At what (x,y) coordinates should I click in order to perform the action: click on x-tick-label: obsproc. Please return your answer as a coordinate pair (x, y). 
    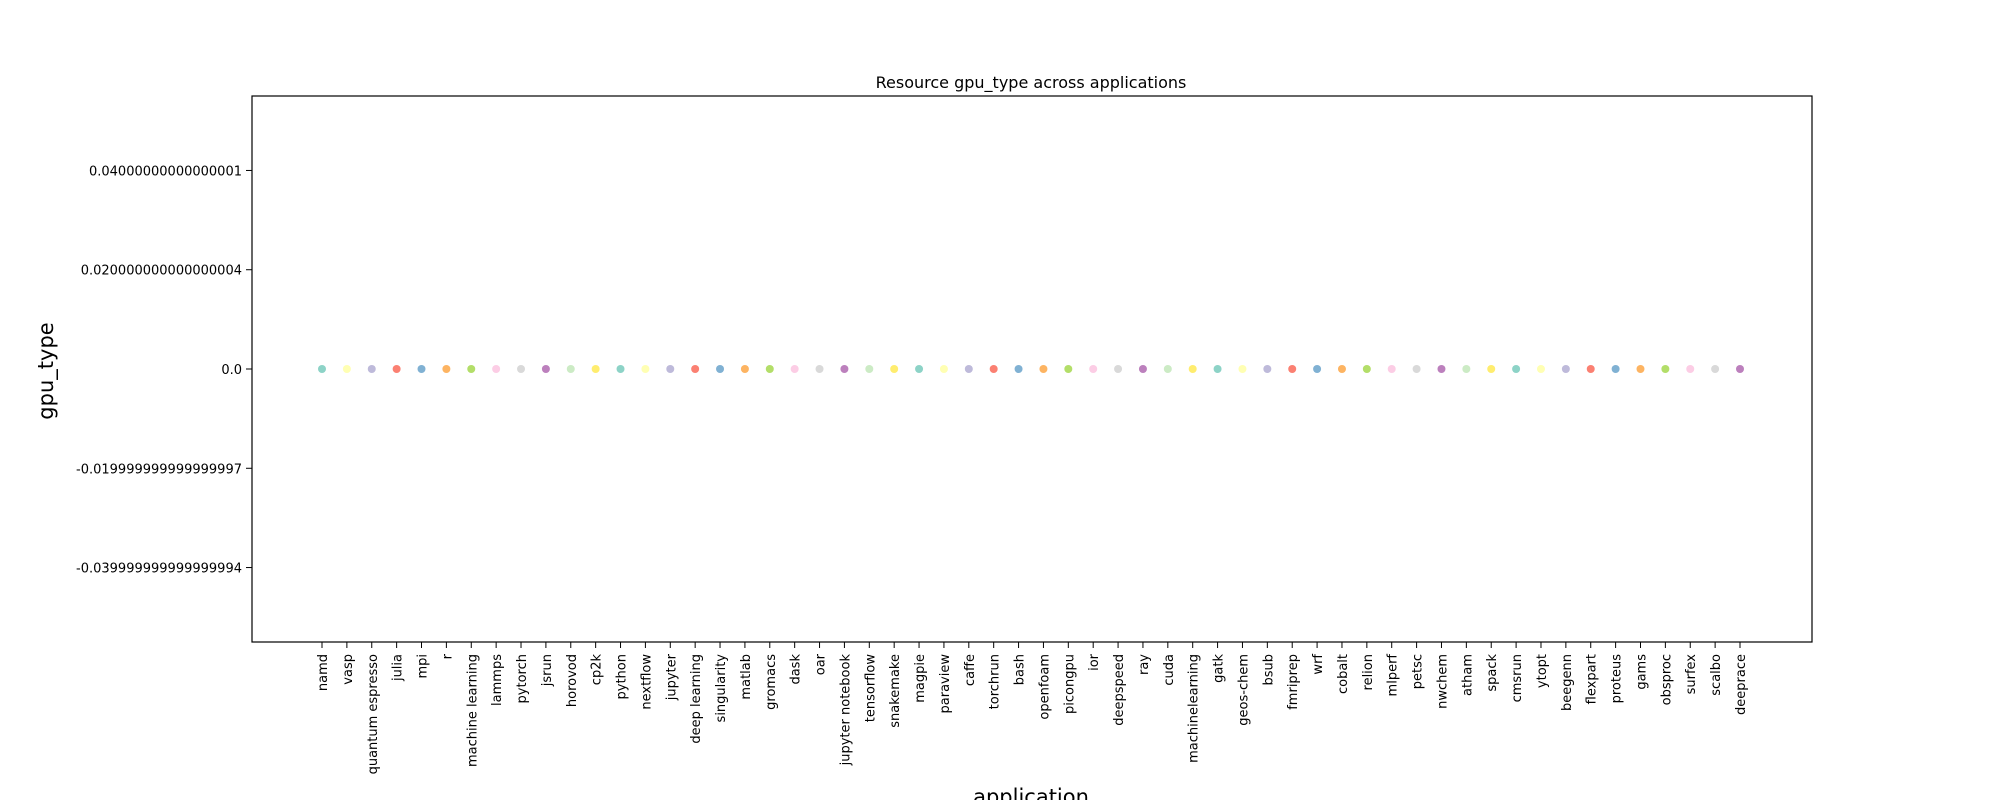
    Looking at the image, I should click on (1666, 679).